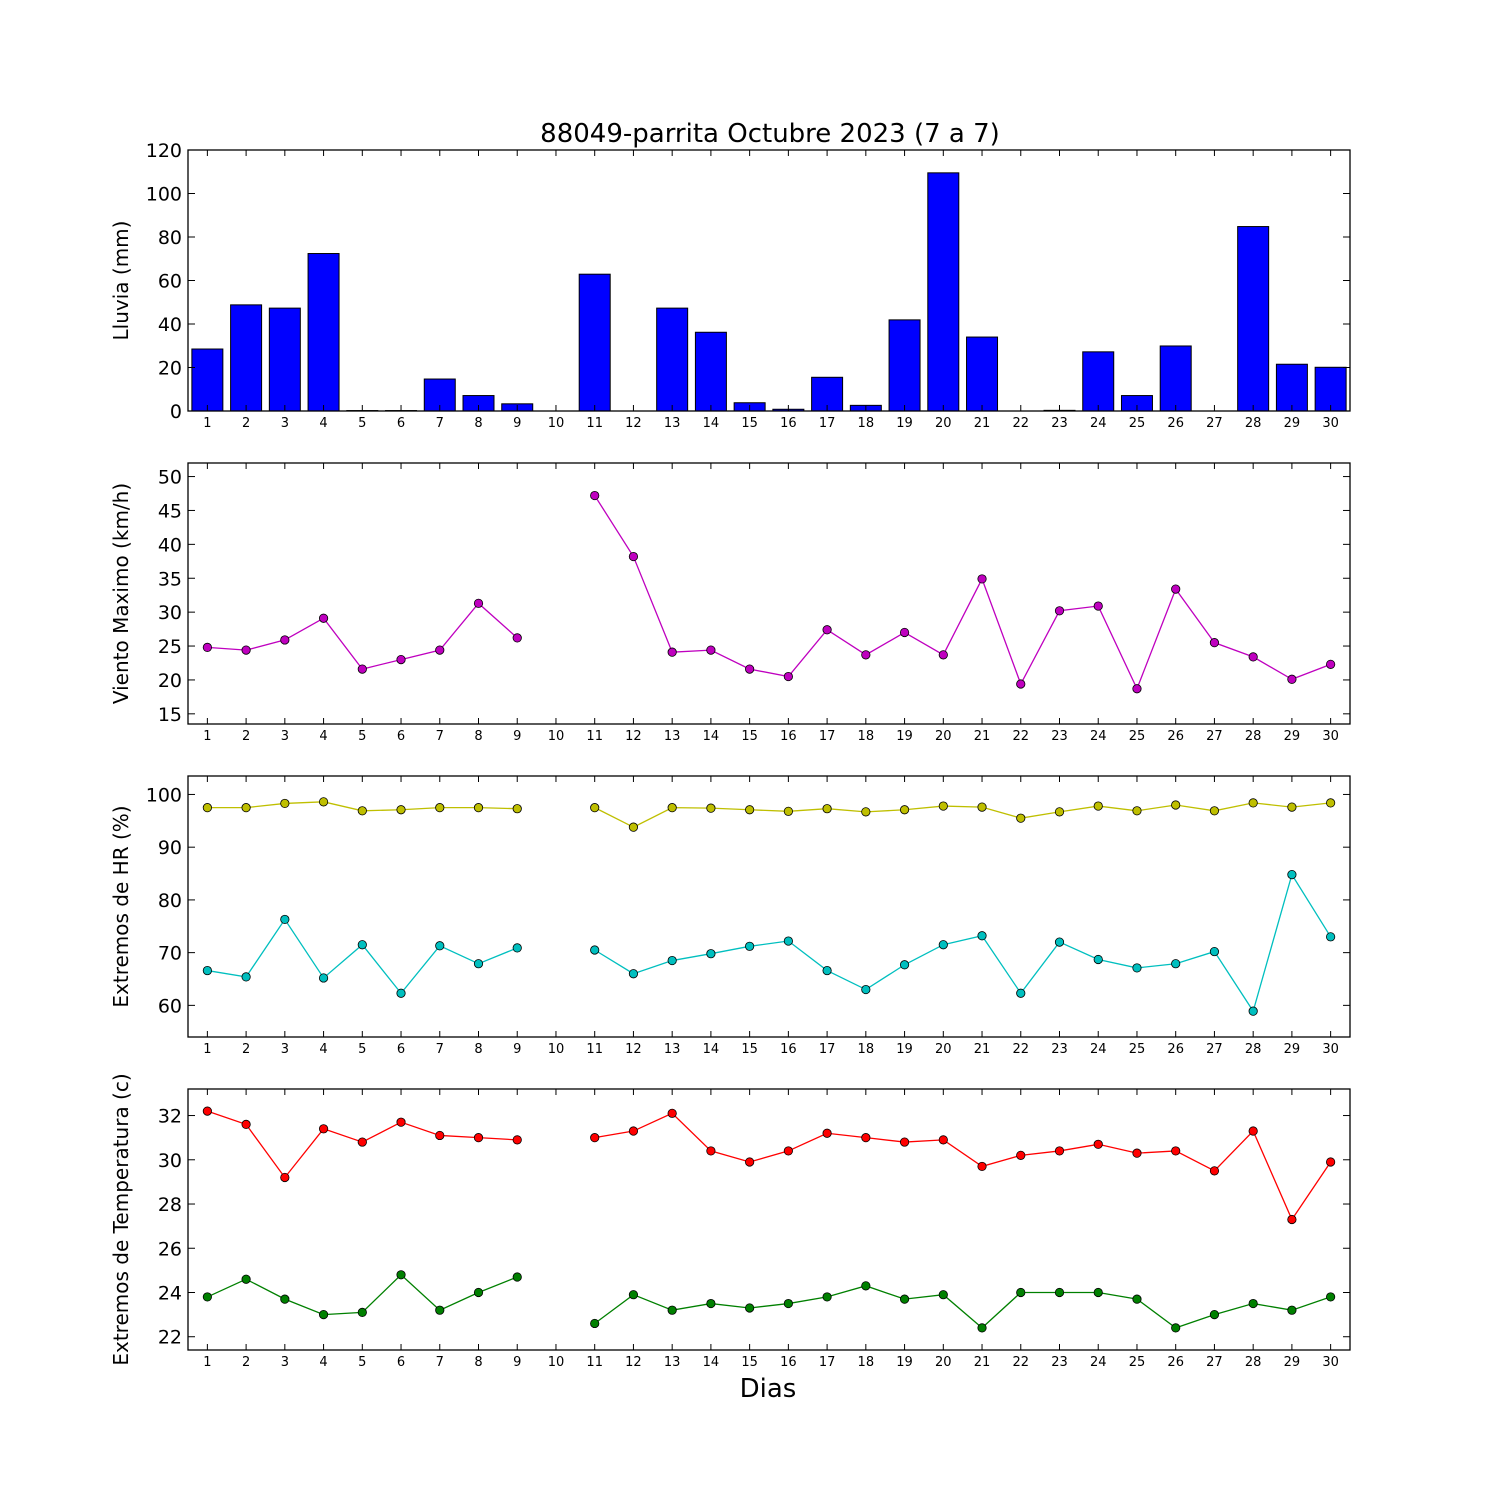 Image resolution: width=1500 pixels, height=1500 pixels. Describe the element at coordinates (170, 681) in the screenshot. I see `y-tick-label: 20` at that location.